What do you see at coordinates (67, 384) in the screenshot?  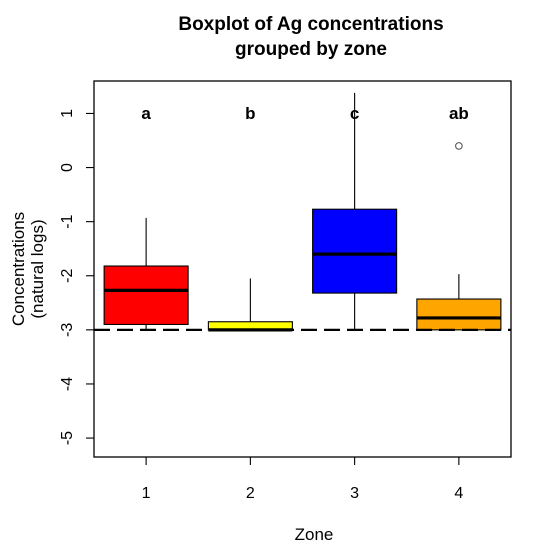 I see `y-tick-label: -4` at bounding box center [67, 384].